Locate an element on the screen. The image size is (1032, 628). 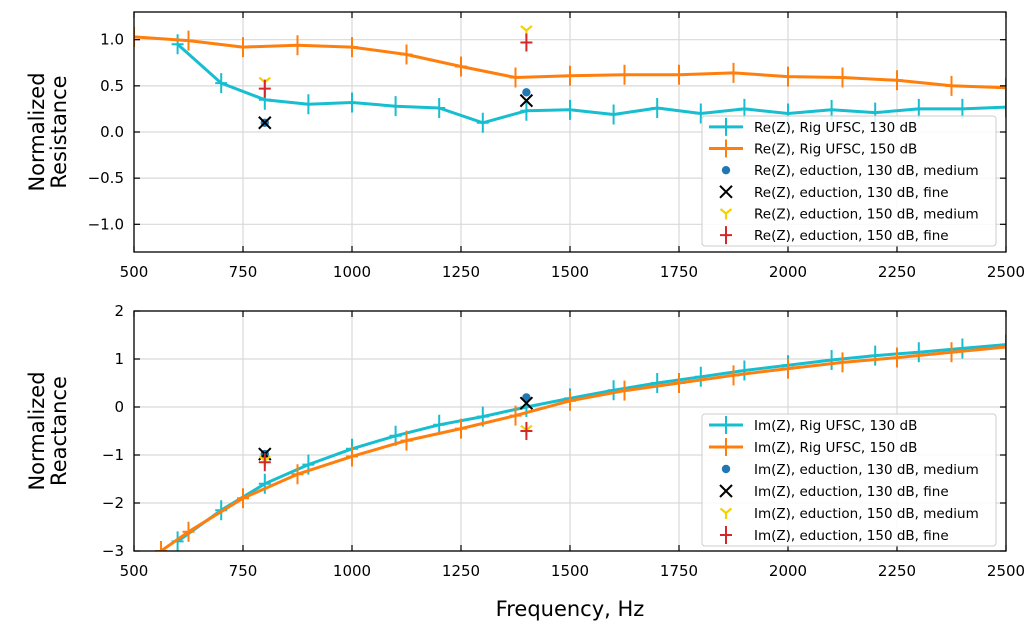
y-tick-label: −0.5 is located at coordinates (106, 178).